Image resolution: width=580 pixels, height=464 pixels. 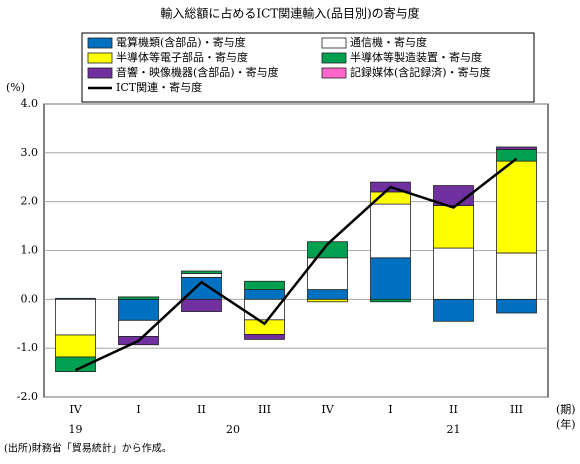 I want to click on x-unit: (年), so click(x=566, y=424).